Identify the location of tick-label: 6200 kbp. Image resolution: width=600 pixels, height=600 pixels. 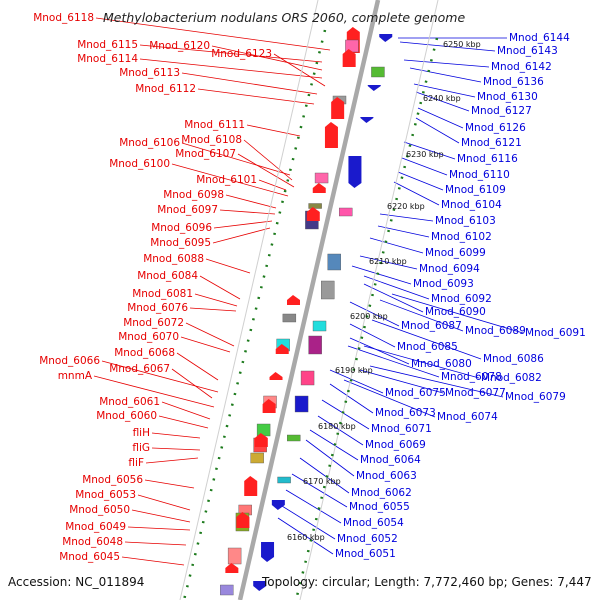
(369, 316).